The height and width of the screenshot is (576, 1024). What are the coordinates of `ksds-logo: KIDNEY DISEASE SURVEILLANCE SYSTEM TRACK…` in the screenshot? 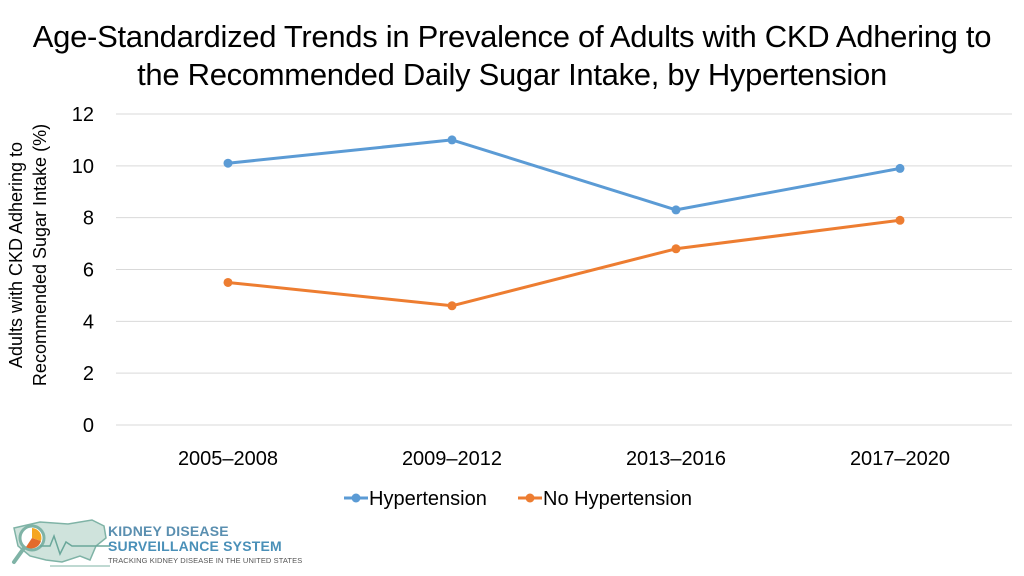 It's located at (156, 544).